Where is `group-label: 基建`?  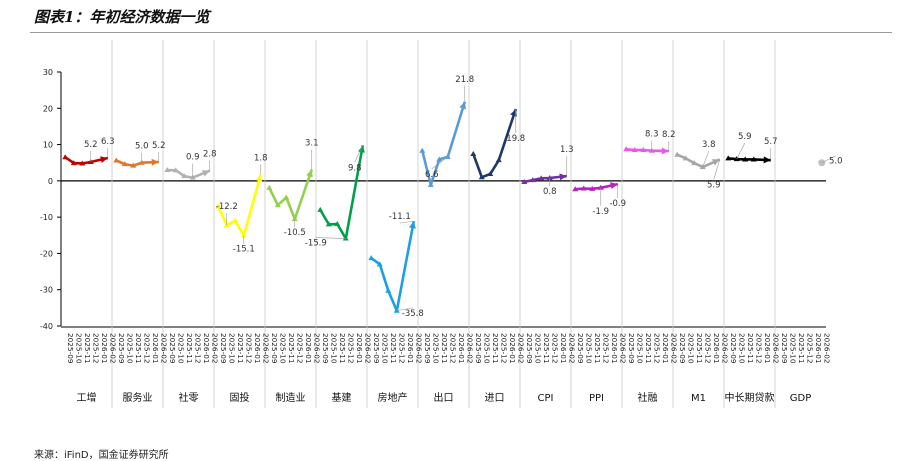
group-label: 基建 is located at coordinates (342, 397).